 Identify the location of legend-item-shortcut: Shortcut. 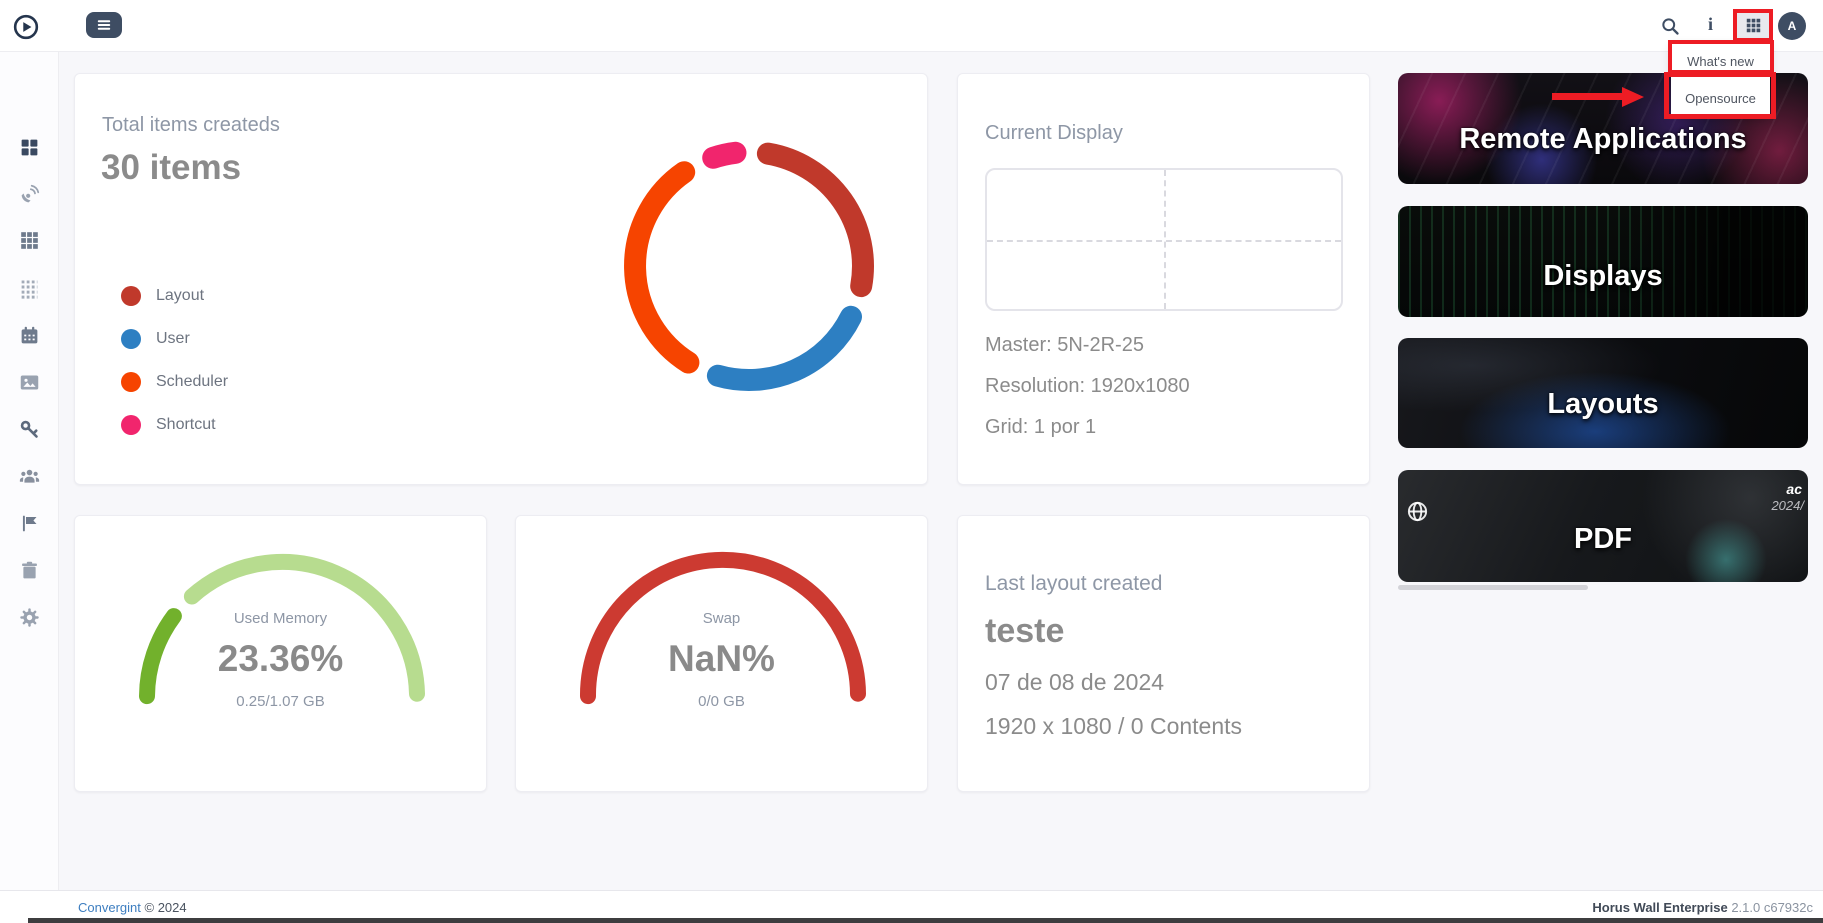
(174, 425).